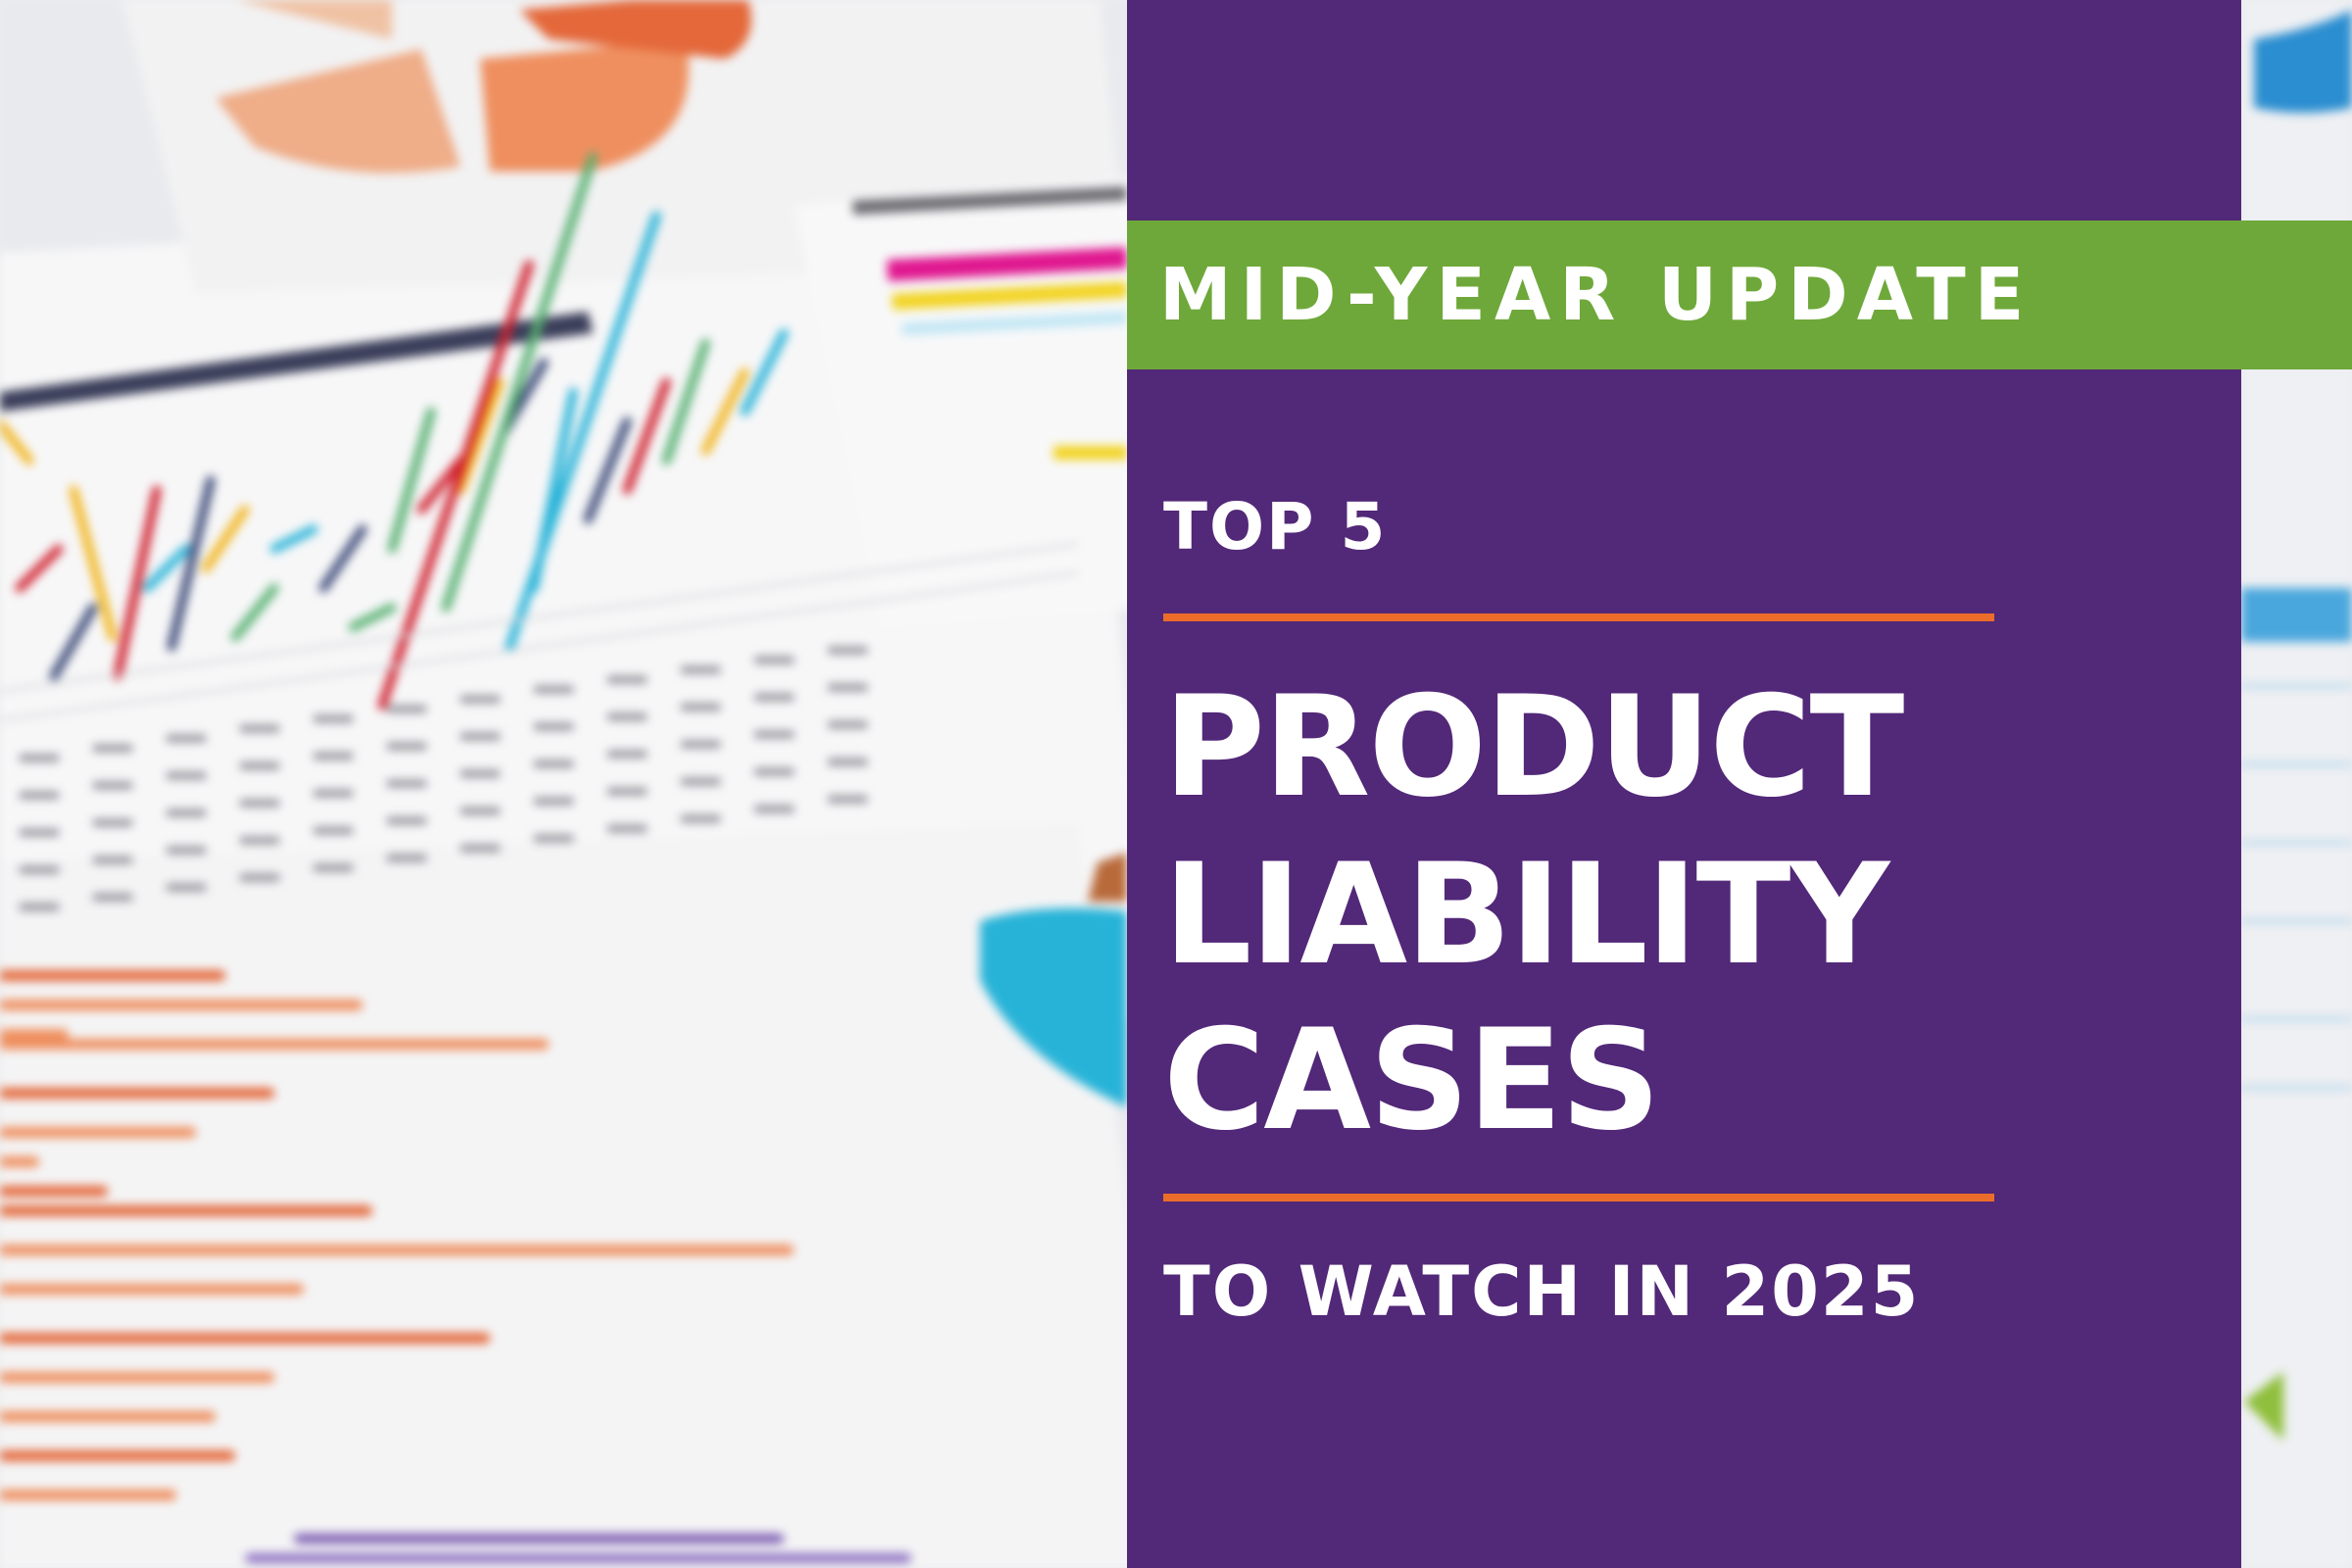  I want to click on paper-sheet, so click(2296, 784).